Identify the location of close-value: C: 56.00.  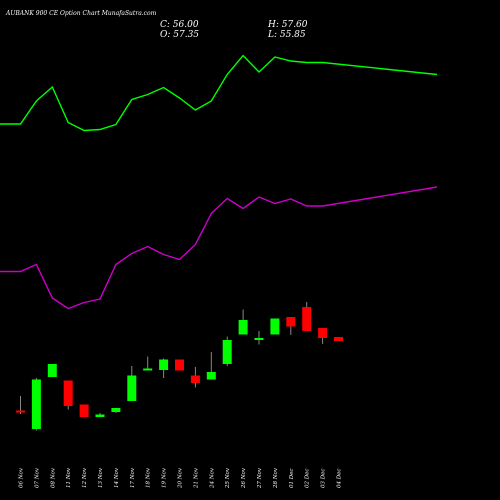
(179, 25).